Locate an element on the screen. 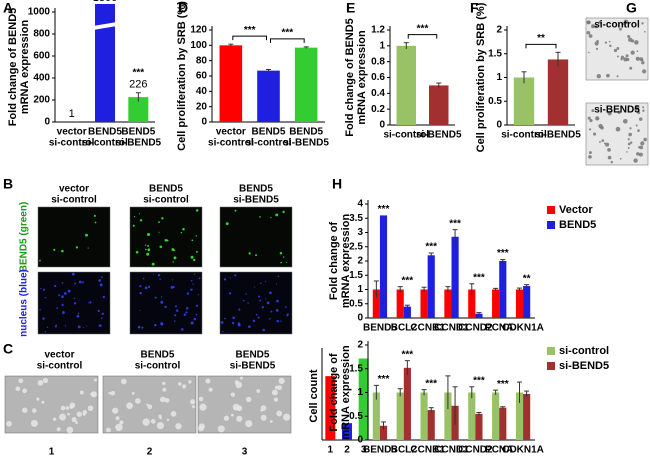  x-tick-label: si-control is located at coordinates (105, 143).